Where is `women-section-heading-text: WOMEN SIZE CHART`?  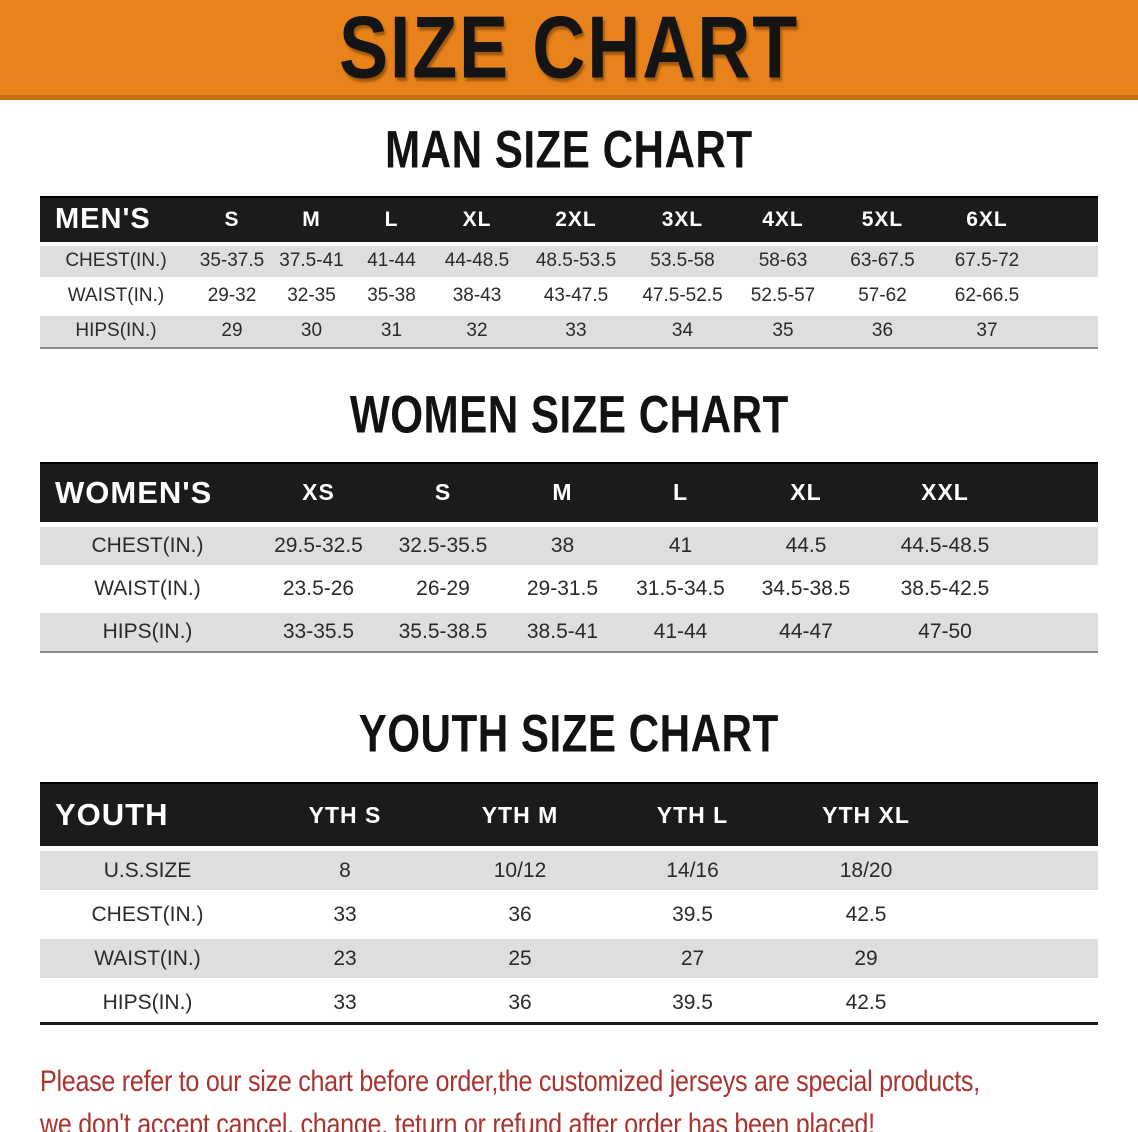
women-section-heading-text: WOMEN SIZE CHART is located at coordinates (569, 415).